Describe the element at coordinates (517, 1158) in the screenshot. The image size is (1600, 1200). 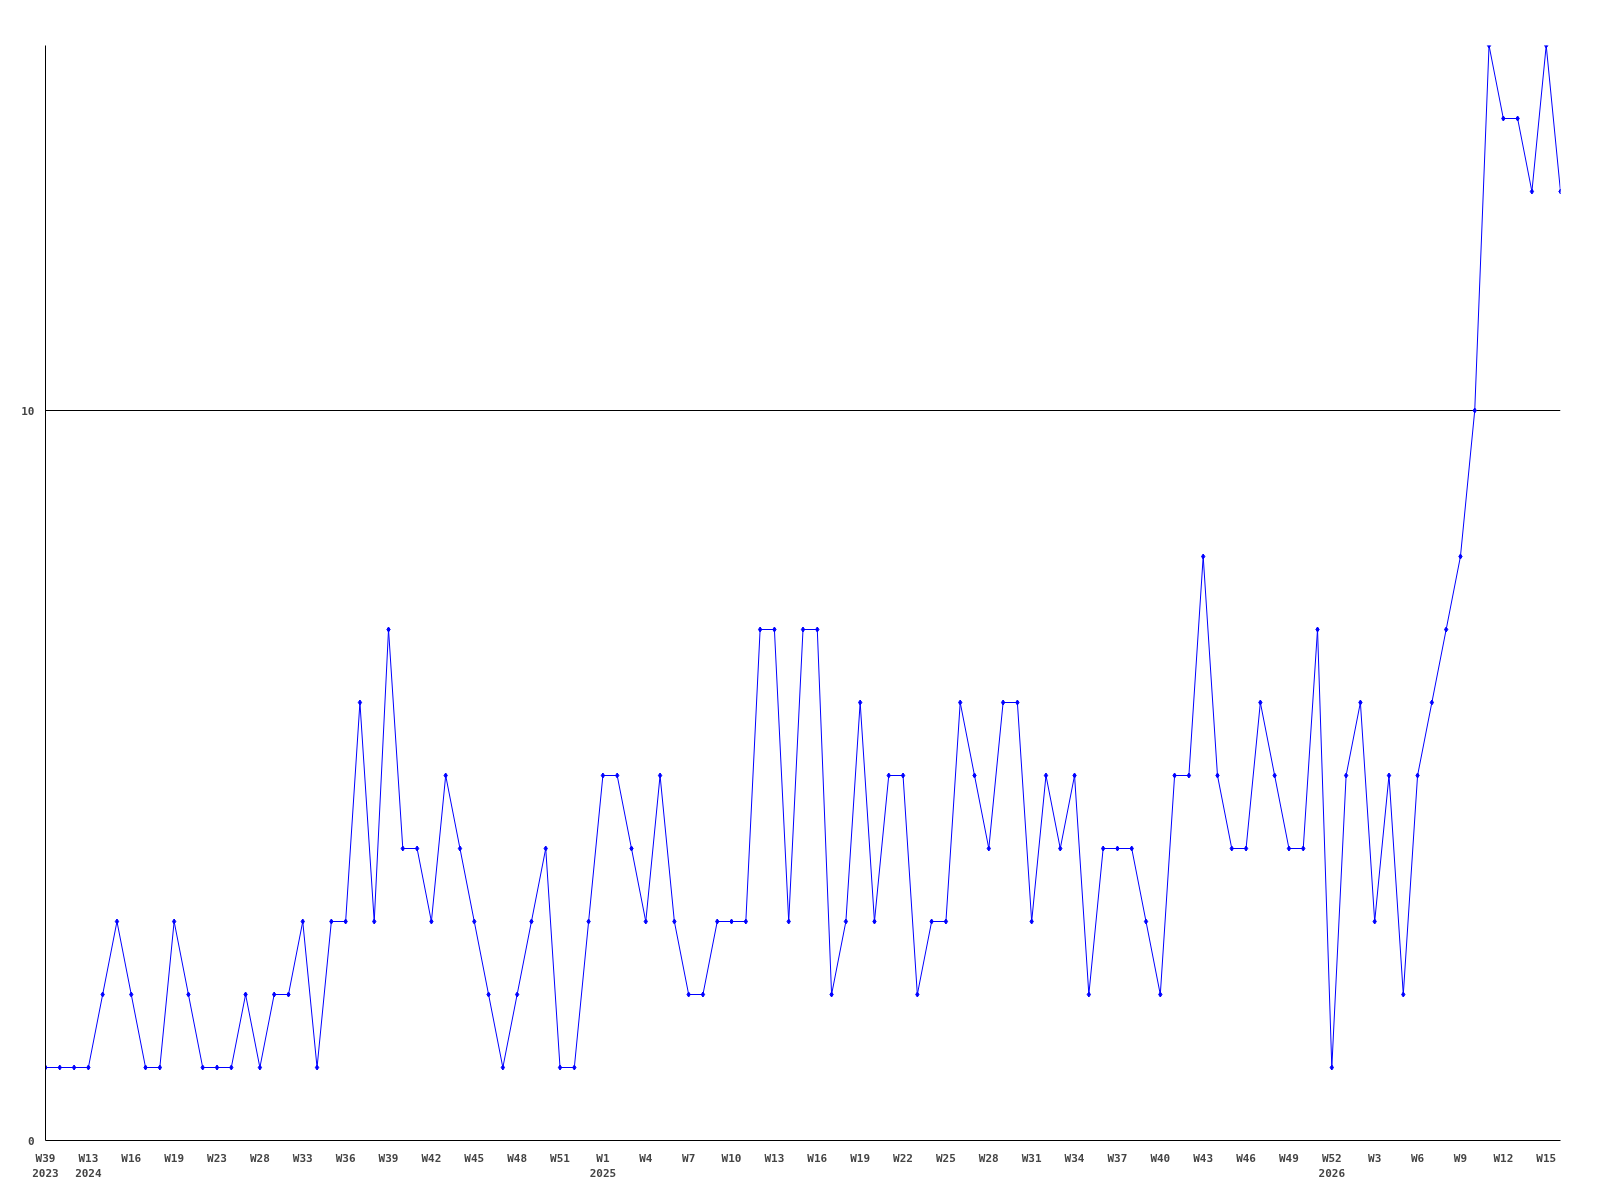
I see `x-tick-label: W48` at that location.